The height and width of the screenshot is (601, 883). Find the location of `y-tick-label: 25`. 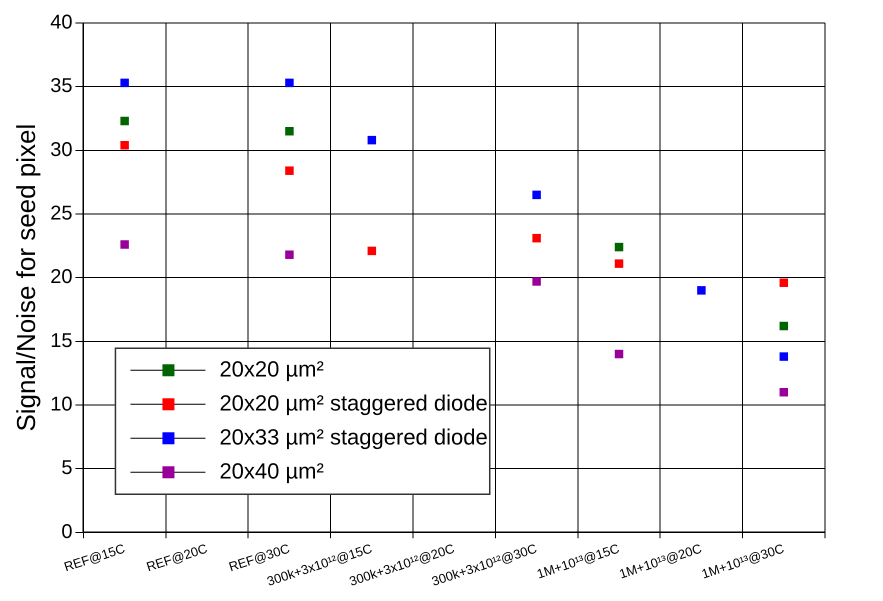

y-tick-label: 25 is located at coordinates (61, 213).